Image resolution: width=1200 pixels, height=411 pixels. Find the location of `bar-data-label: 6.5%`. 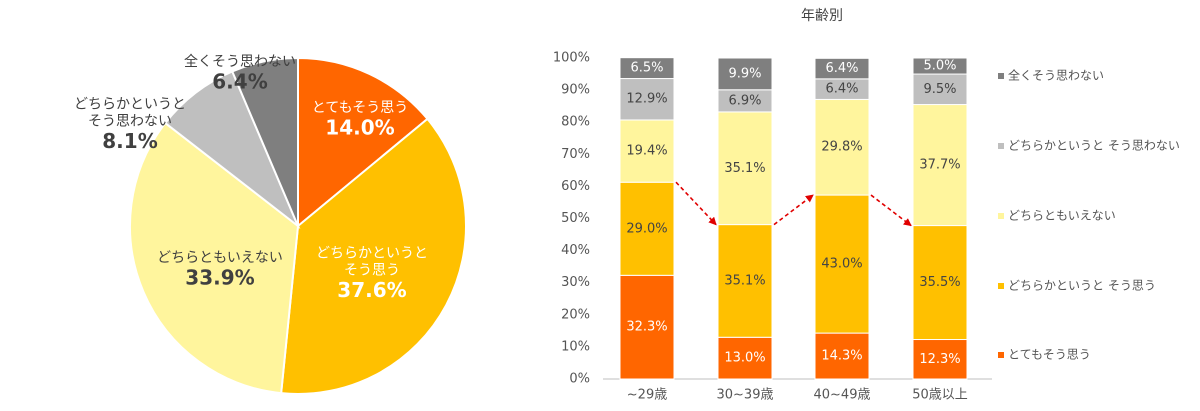

bar-data-label: 6.5% is located at coordinates (646, 68).